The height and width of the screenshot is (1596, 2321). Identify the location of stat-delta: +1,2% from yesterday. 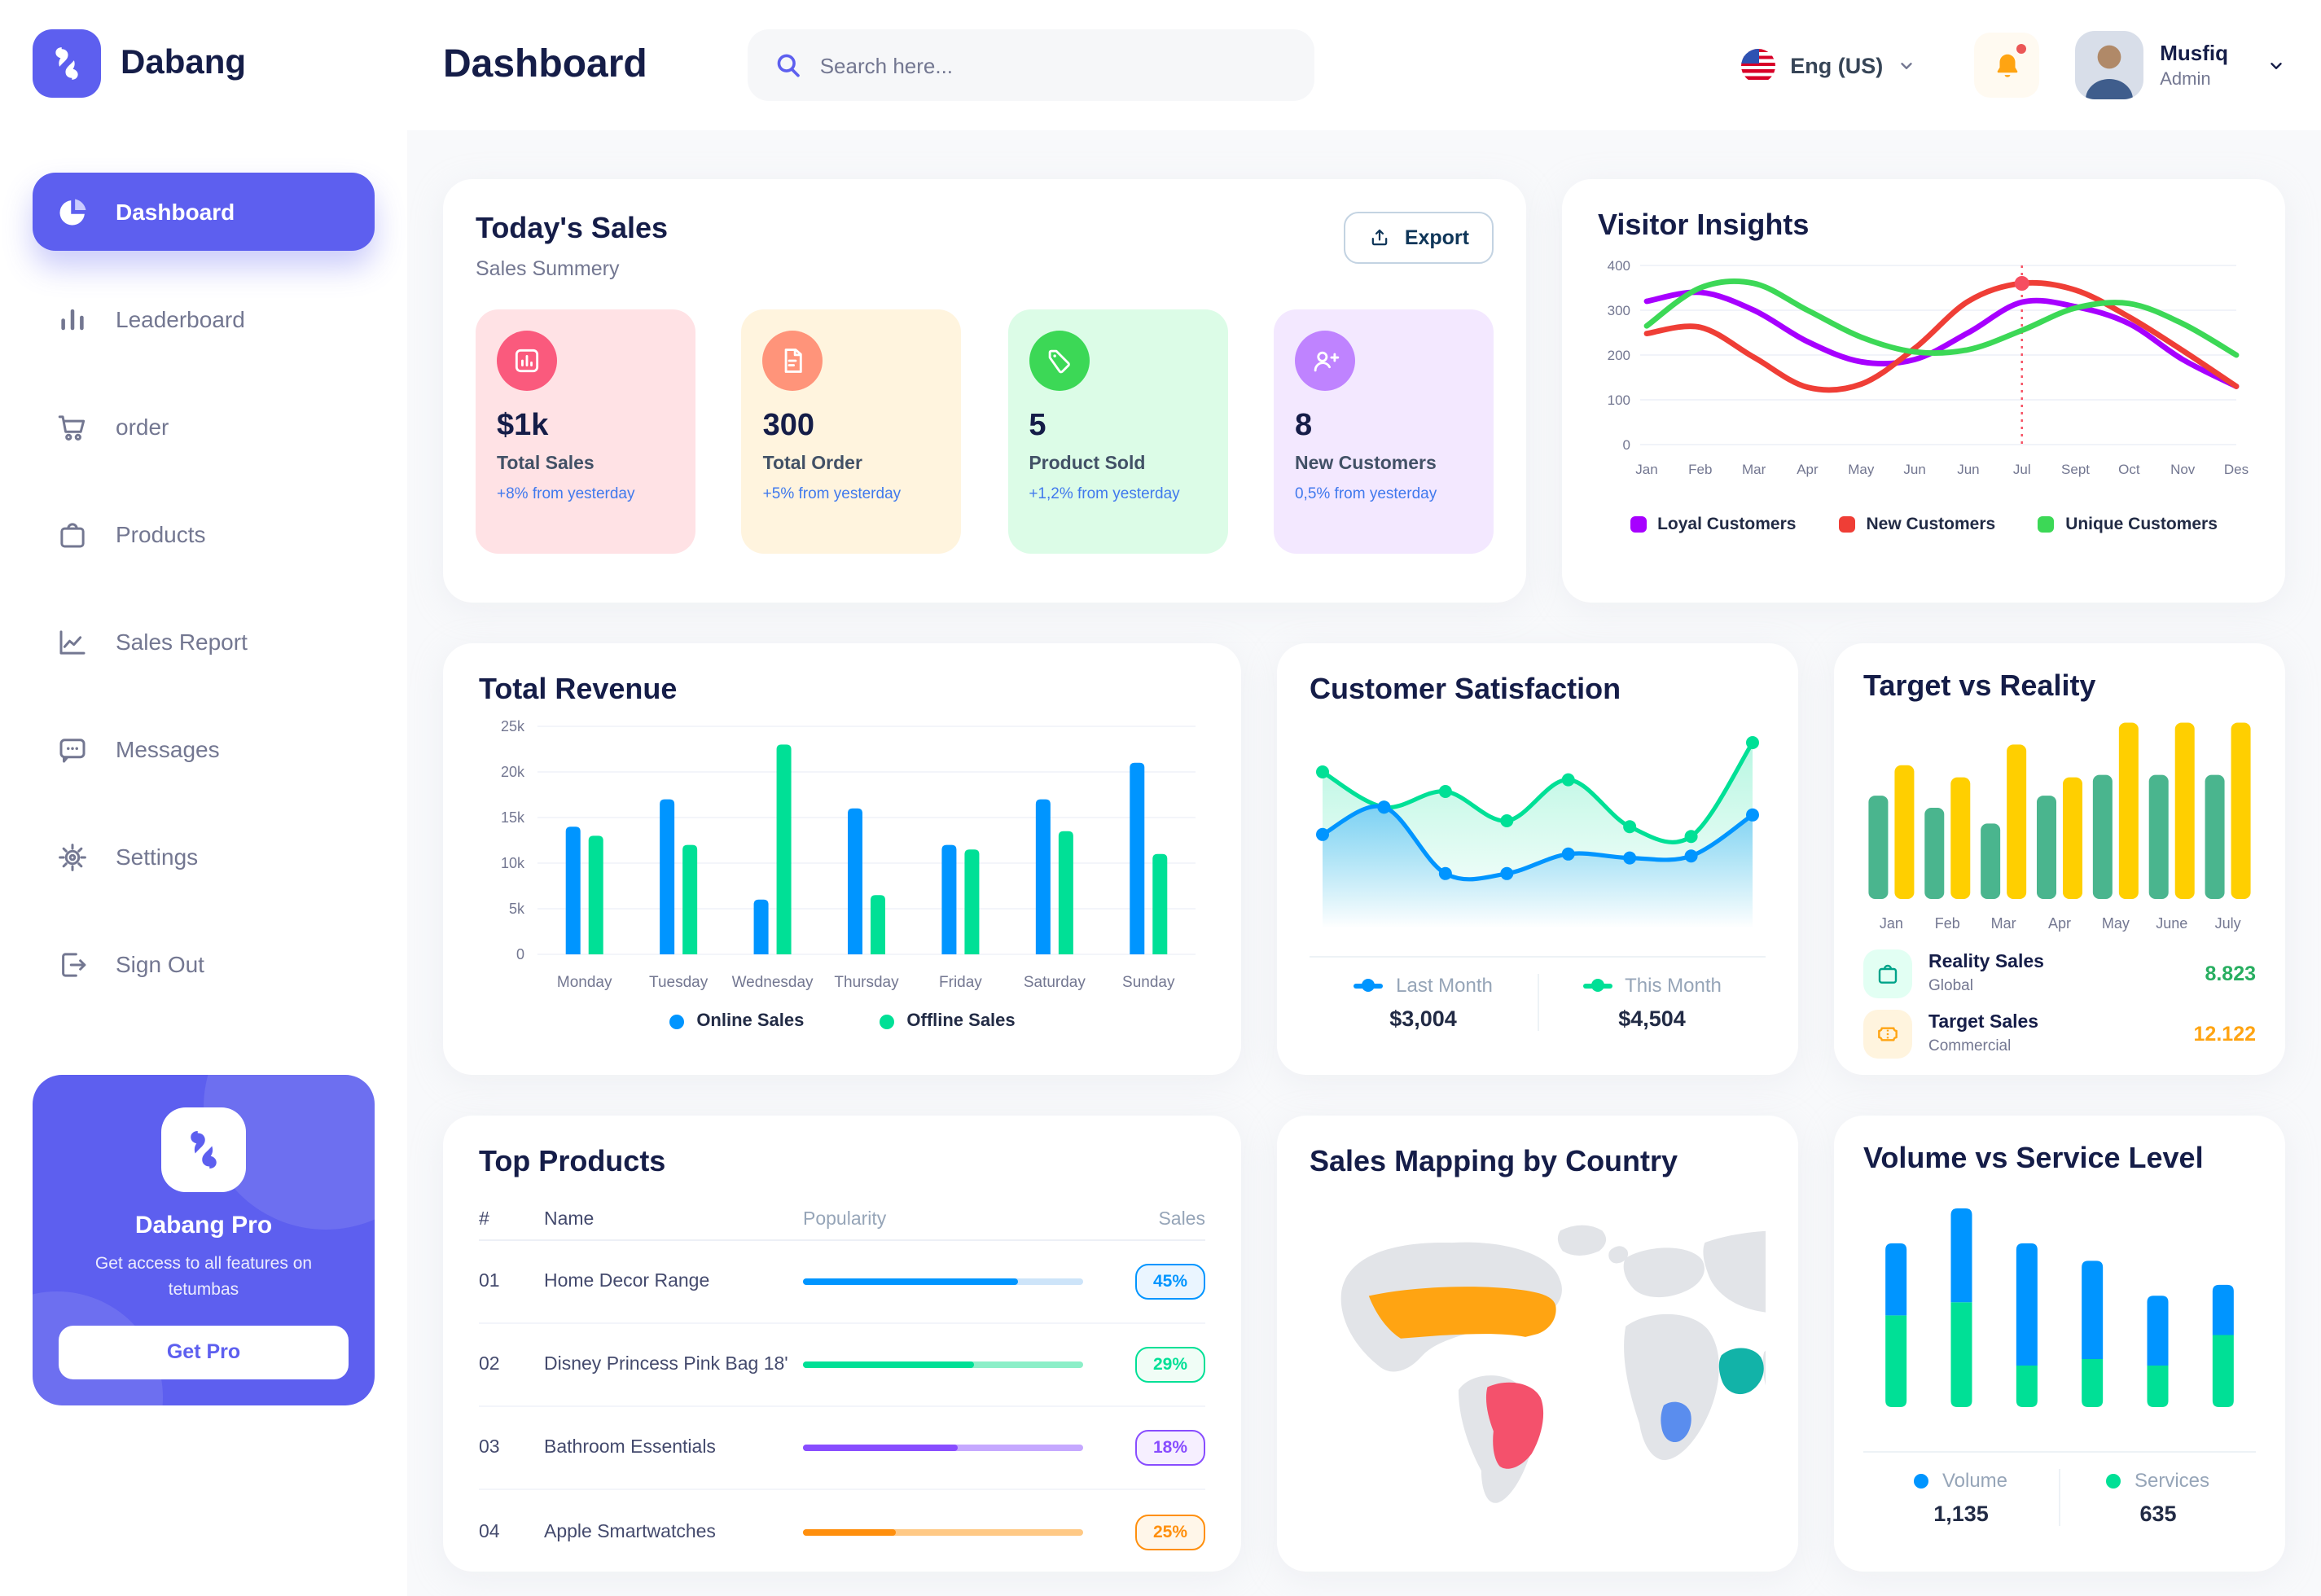
(1104, 494).